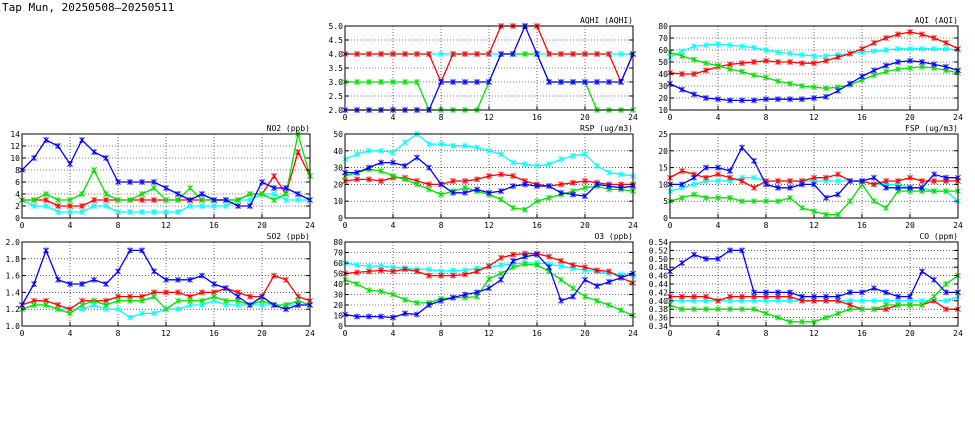  What do you see at coordinates (537, 333) in the screenshot?
I see `x-tick-label: 16` at bounding box center [537, 333].